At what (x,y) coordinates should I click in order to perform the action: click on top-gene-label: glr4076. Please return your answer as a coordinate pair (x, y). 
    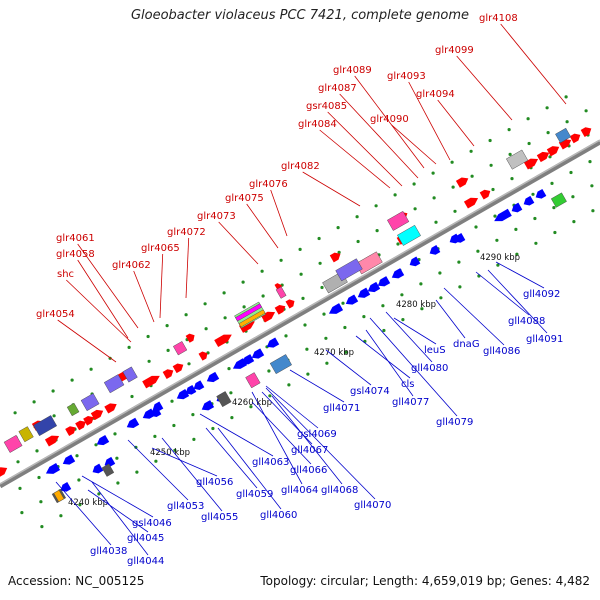
    Looking at the image, I should click on (268, 184).